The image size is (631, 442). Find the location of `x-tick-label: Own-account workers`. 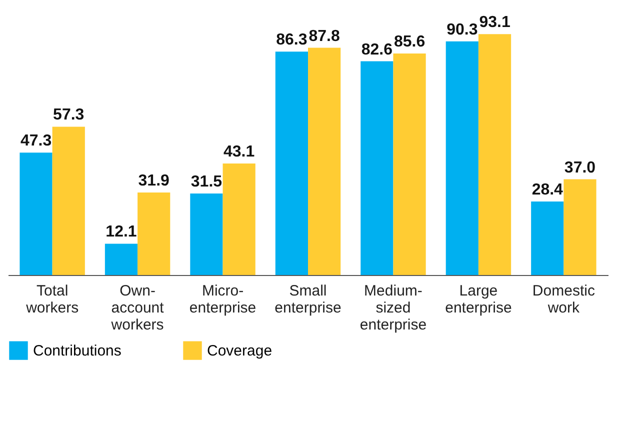

x-tick-label: Own-account workers is located at coordinates (137, 308).